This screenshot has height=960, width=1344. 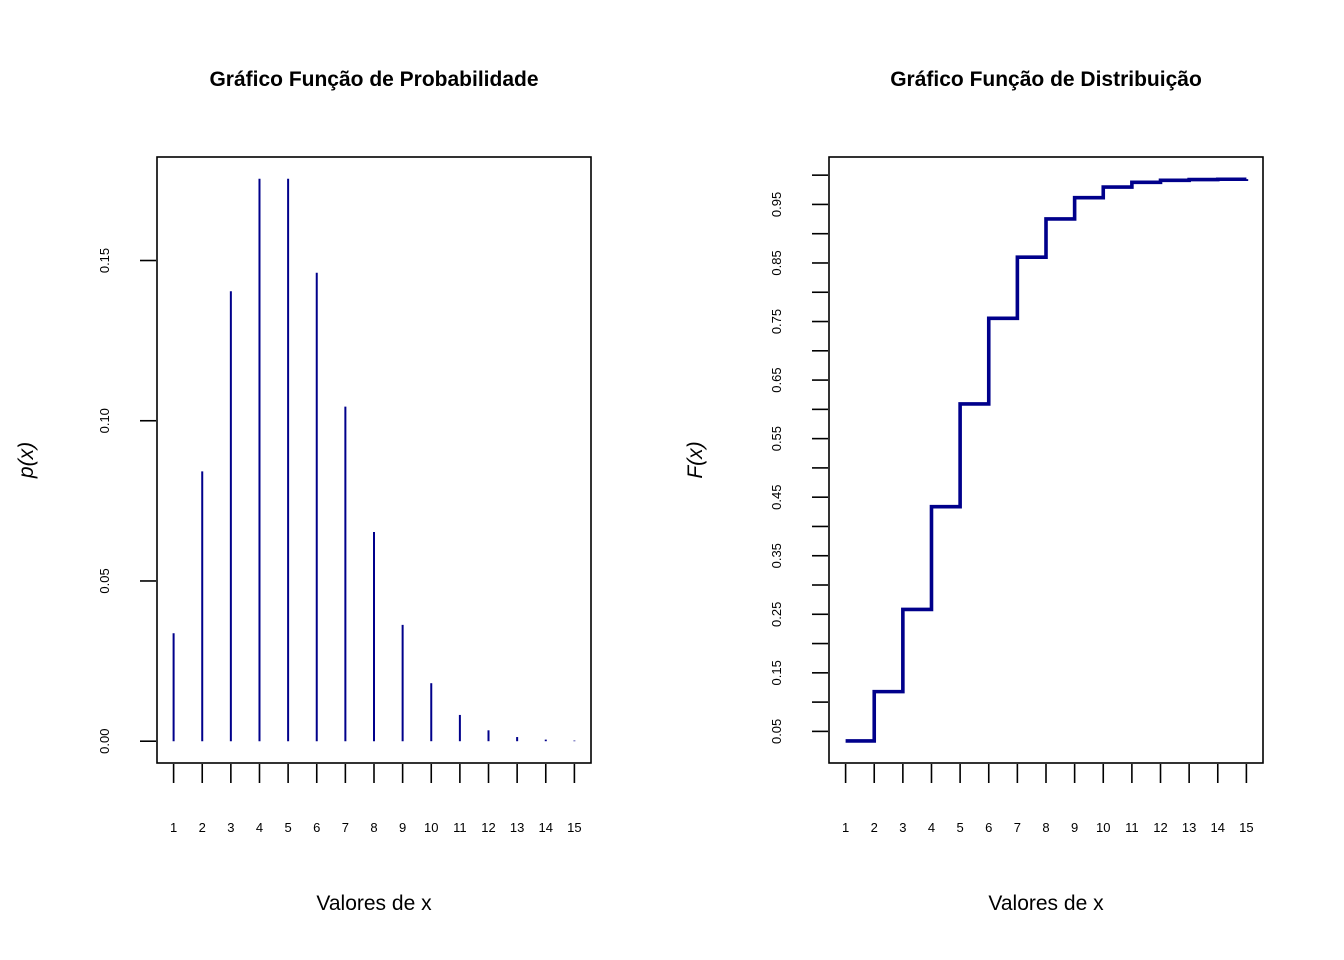 I want to click on y-axis-label: p(x), so click(x=26, y=460).